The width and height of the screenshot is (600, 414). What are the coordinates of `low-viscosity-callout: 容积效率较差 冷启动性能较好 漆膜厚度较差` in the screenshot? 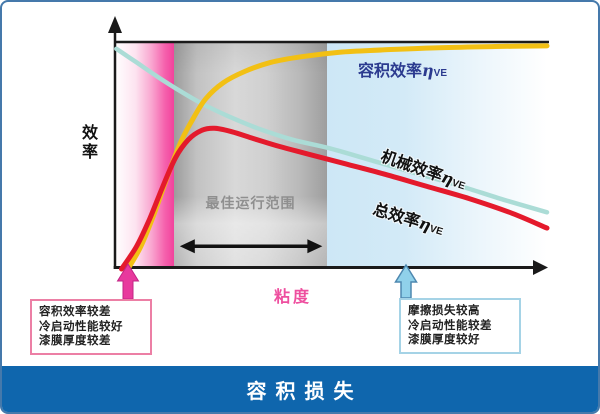 It's located at (91, 327).